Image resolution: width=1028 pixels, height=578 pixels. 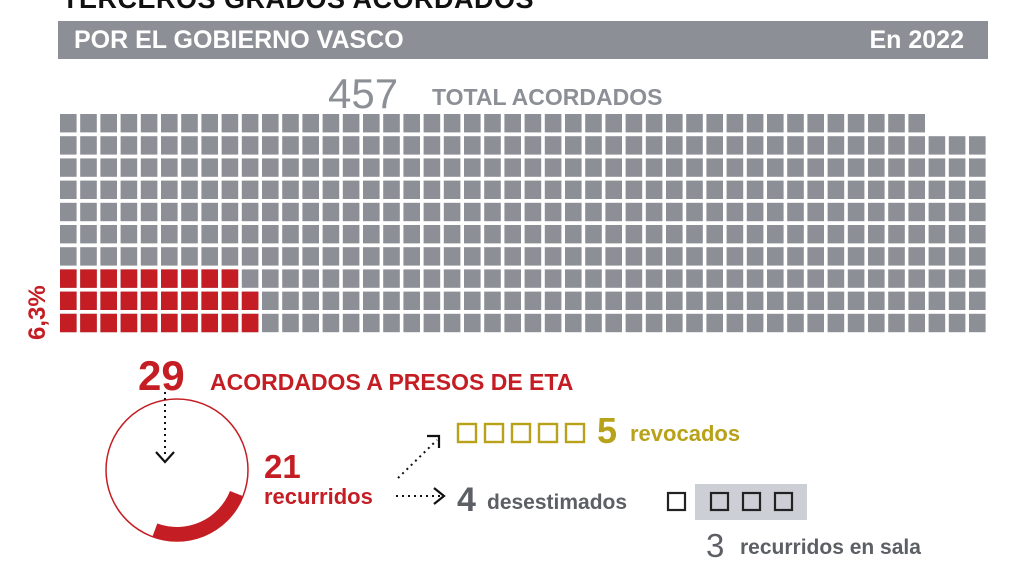 What do you see at coordinates (165, 457) in the screenshot?
I see `down-arrowhead` at bounding box center [165, 457].